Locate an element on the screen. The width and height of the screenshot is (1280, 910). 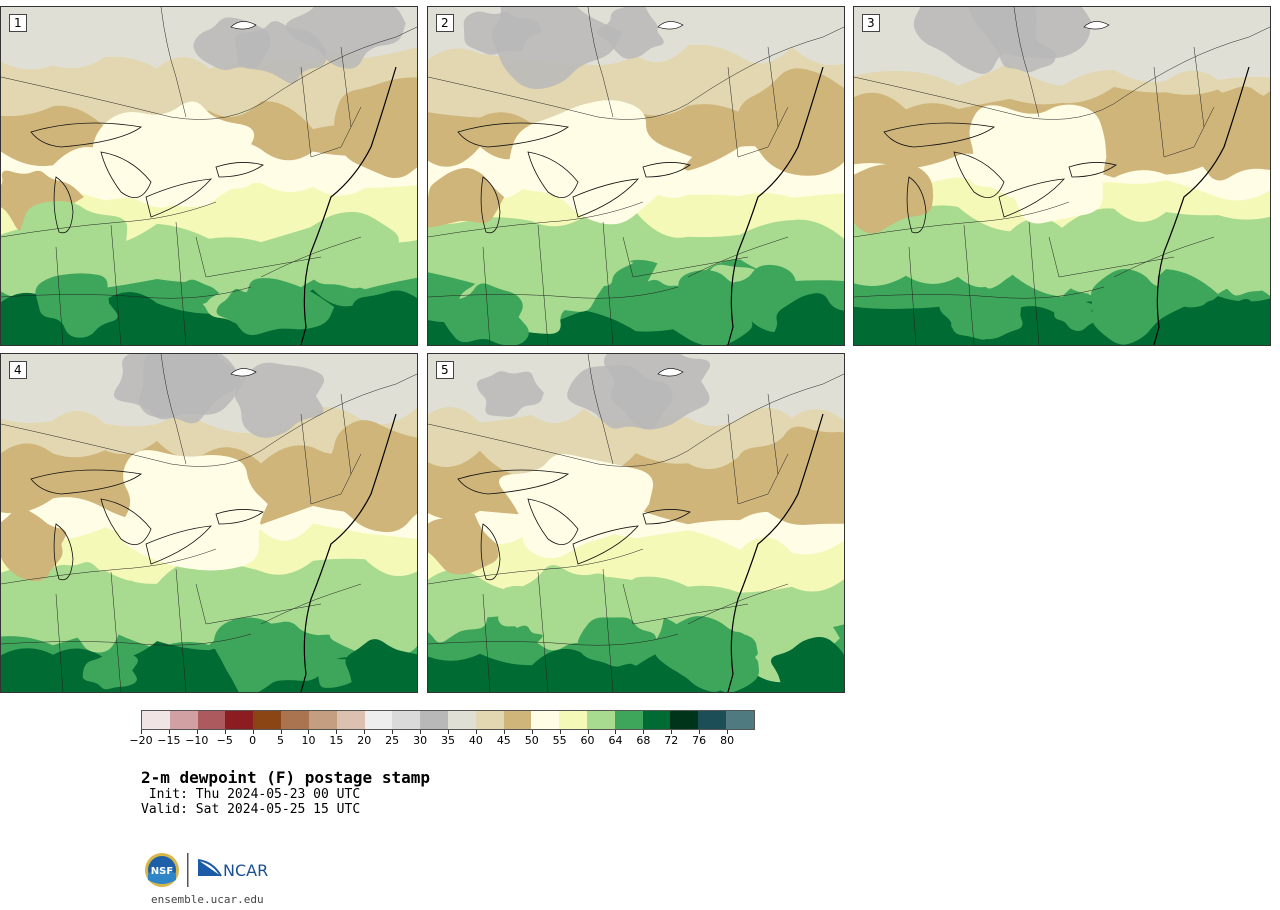
dewpoint-colorbar is located at coordinates (448, 720).